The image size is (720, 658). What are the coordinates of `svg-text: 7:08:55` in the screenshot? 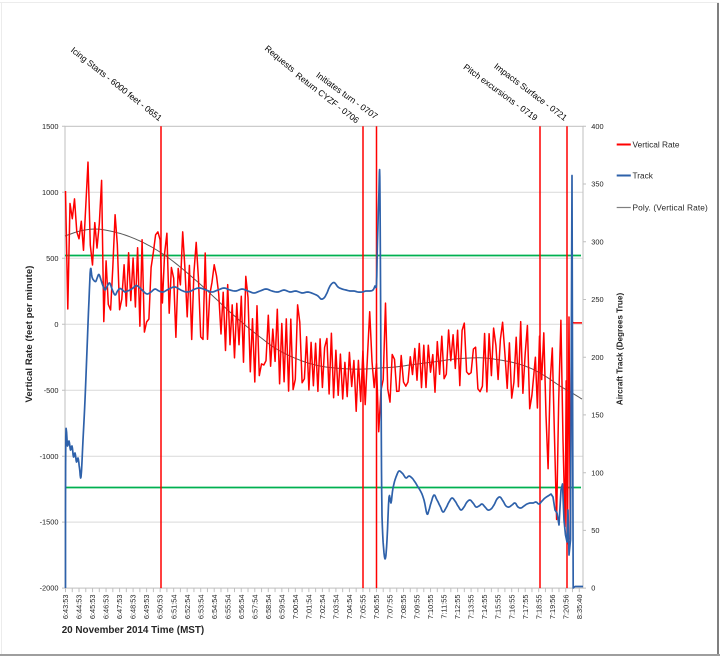 It's located at (403, 607).